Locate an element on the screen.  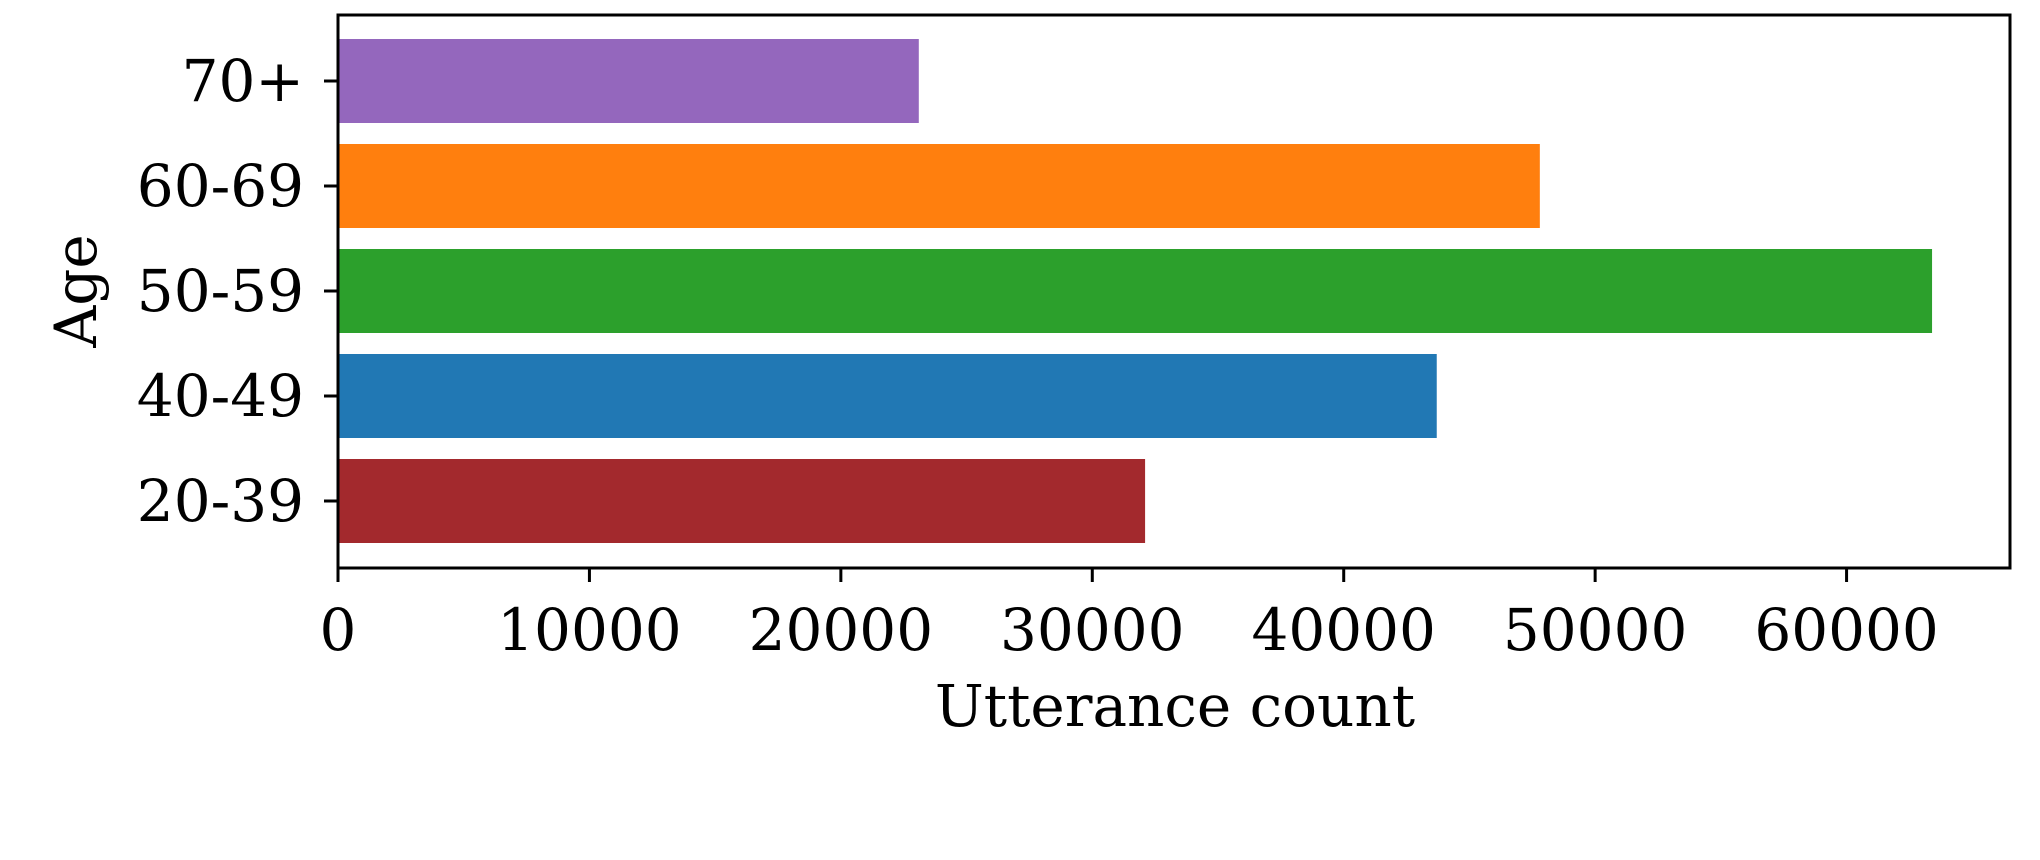
y-axis-label: Age is located at coordinates (76, 291).